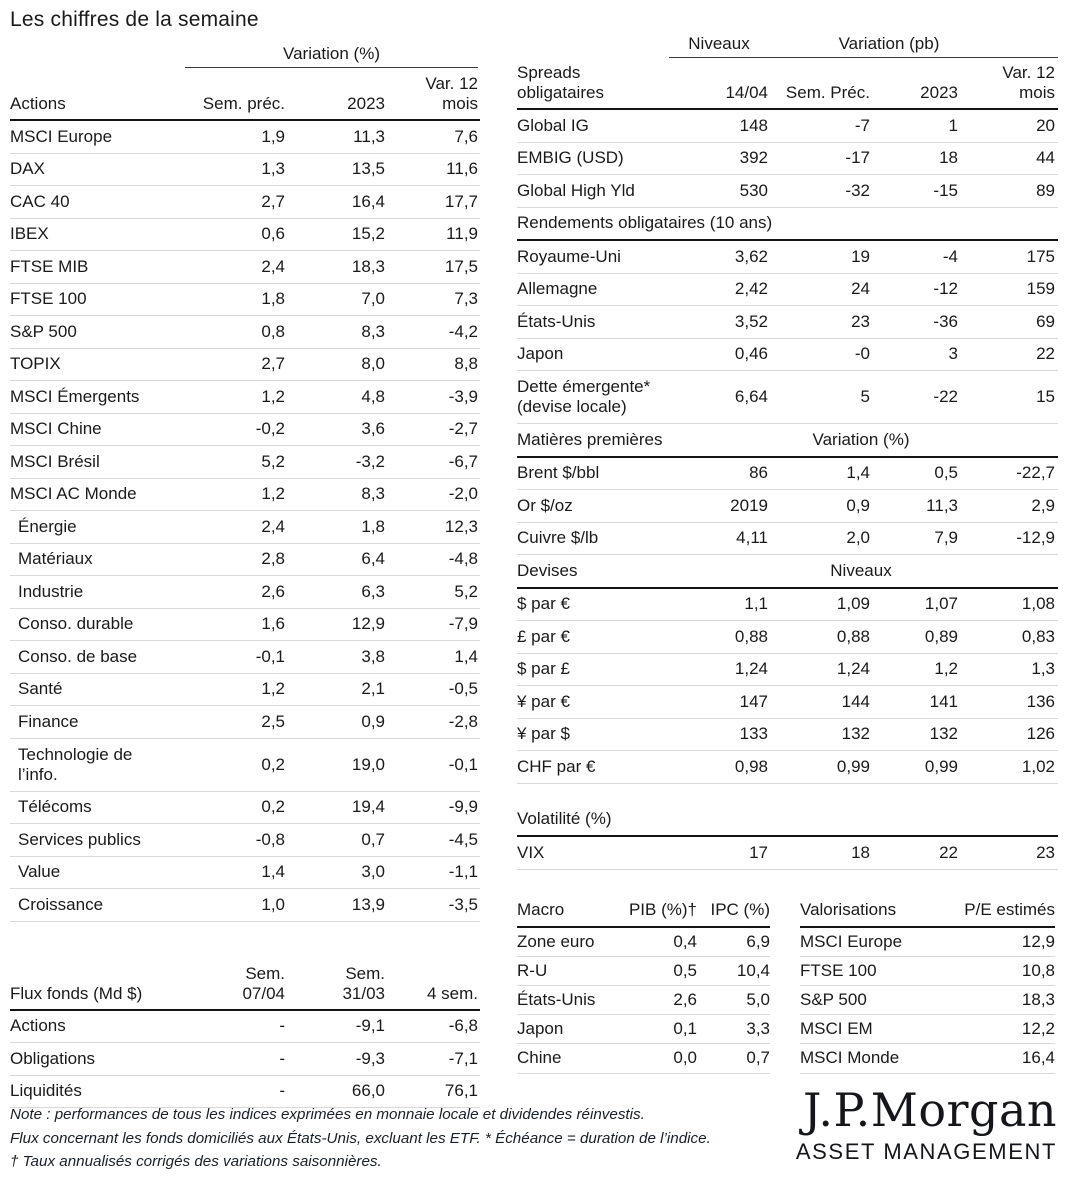 This screenshot has width=1071, height=1200. Describe the element at coordinates (463, 689) in the screenshot. I see `row-value: -0,5` at that location.